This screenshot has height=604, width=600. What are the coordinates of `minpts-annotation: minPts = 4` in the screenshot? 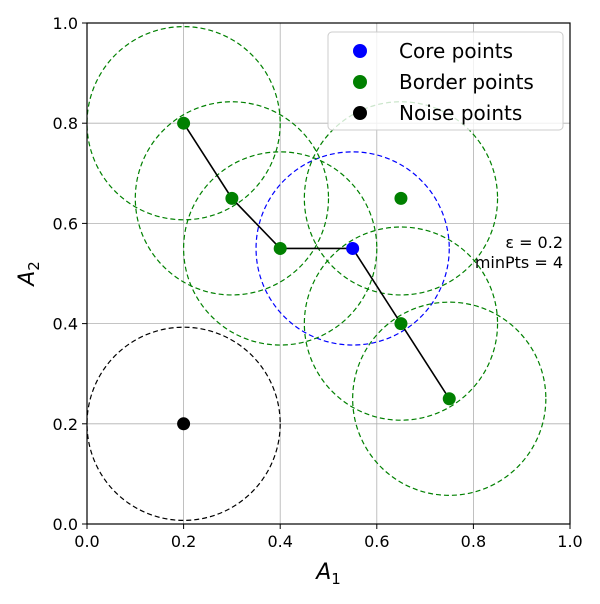 It's located at (519, 262).